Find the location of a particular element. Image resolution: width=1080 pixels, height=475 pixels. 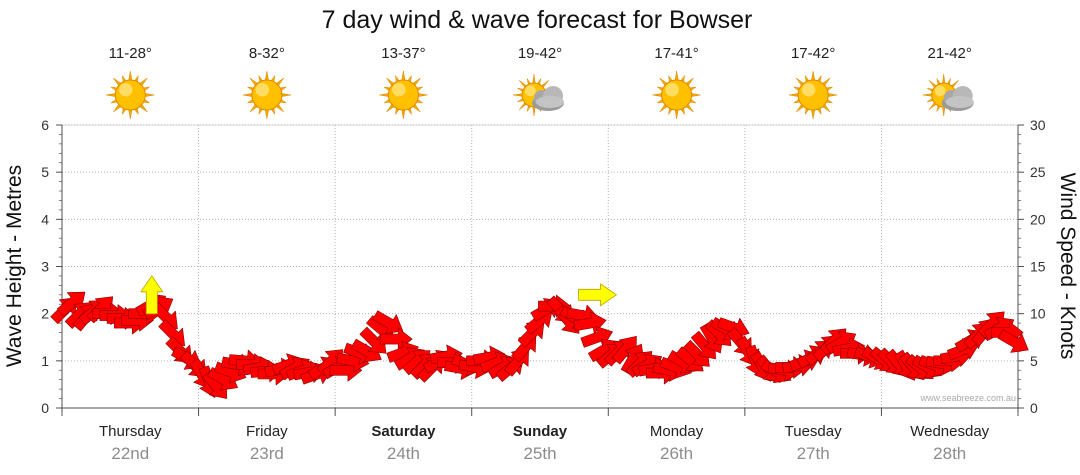

left-axis-title: Wave Height - Metres is located at coordinates (14, 266).